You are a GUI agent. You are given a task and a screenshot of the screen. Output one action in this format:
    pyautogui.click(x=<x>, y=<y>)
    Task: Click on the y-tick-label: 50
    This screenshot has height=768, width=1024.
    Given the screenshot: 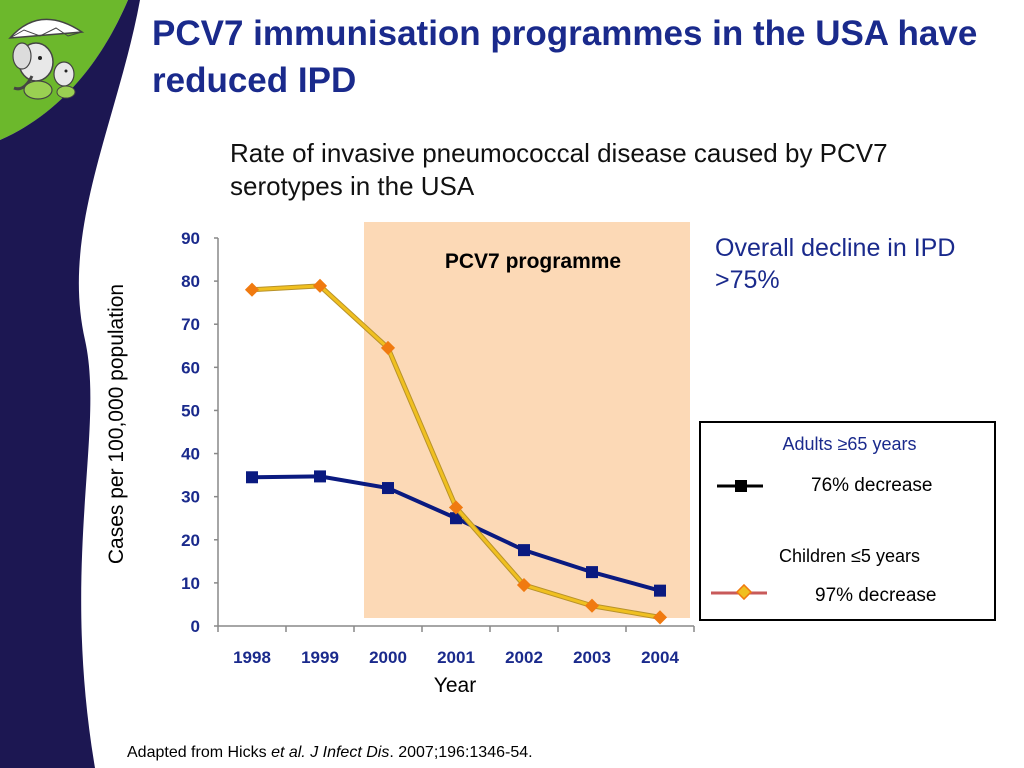 What is the action you would take?
    pyautogui.click(x=190, y=410)
    